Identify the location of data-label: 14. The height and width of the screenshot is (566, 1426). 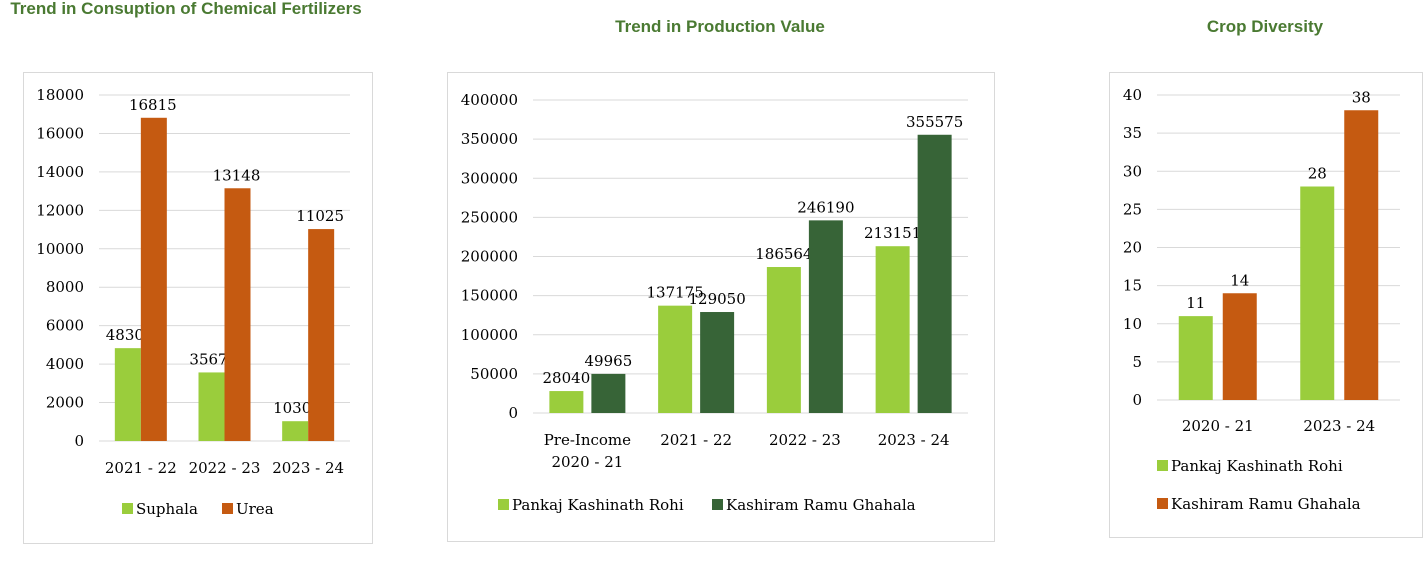
(1239, 280).